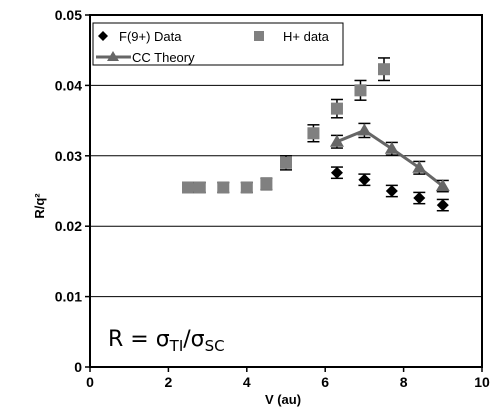 This screenshot has width=492, height=407. I want to click on formula-annotation: R = σTI/σSC, so click(166, 341).